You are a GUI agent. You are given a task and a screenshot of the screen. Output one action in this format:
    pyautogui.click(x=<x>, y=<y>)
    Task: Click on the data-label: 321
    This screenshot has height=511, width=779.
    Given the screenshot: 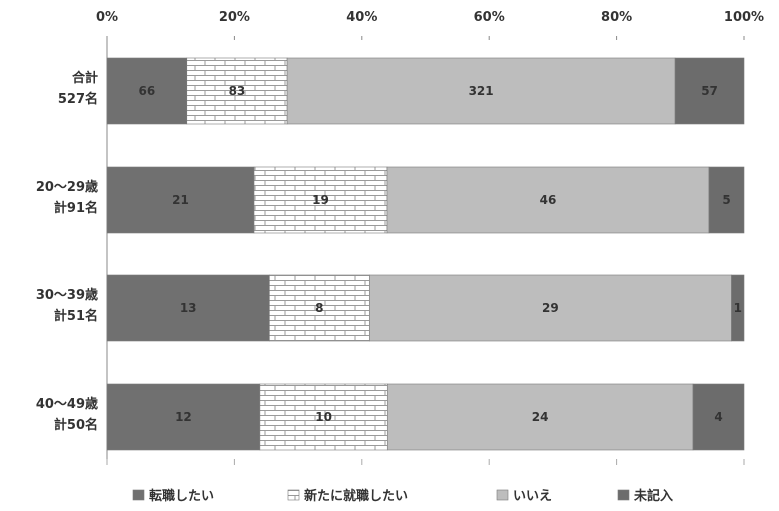 What is the action you would take?
    pyautogui.click(x=481, y=91)
    